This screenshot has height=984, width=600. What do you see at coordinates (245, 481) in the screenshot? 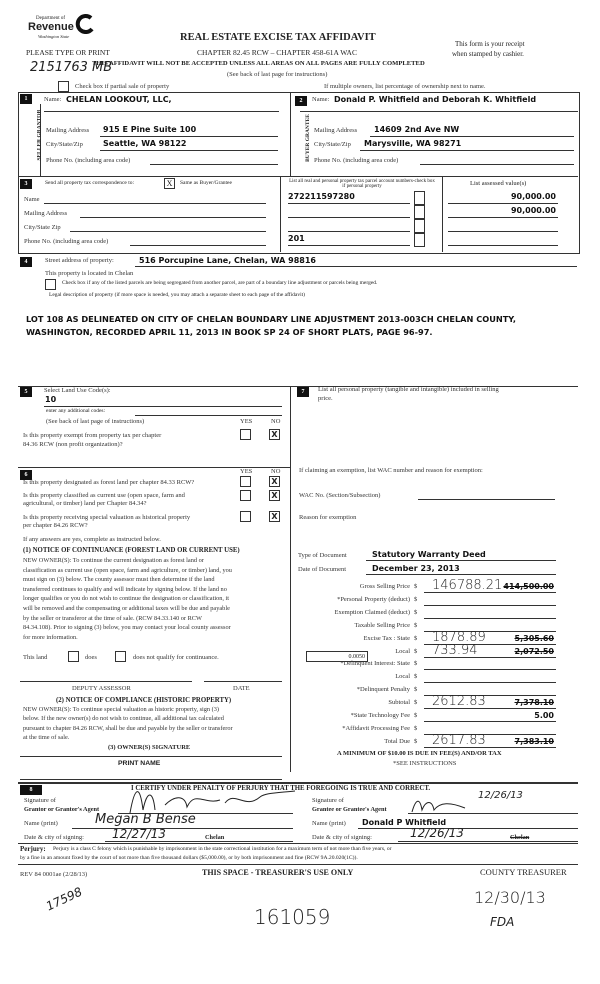
I see `forest-yes-checkbox` at bounding box center [245, 481].